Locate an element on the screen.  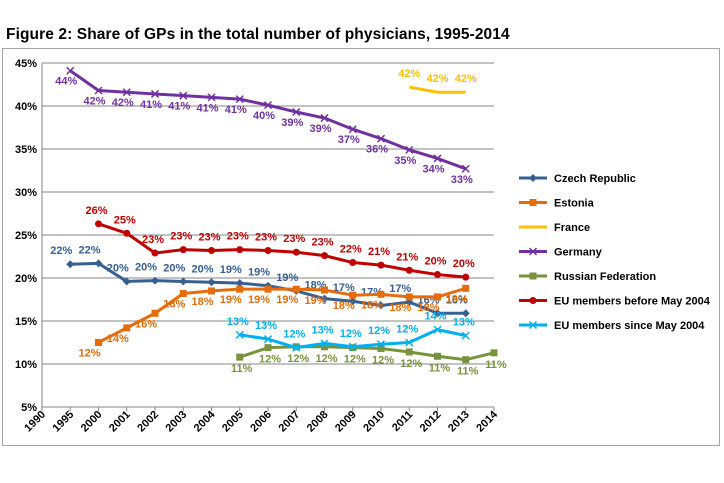
y-tick-label: 20% is located at coordinates (26, 279).